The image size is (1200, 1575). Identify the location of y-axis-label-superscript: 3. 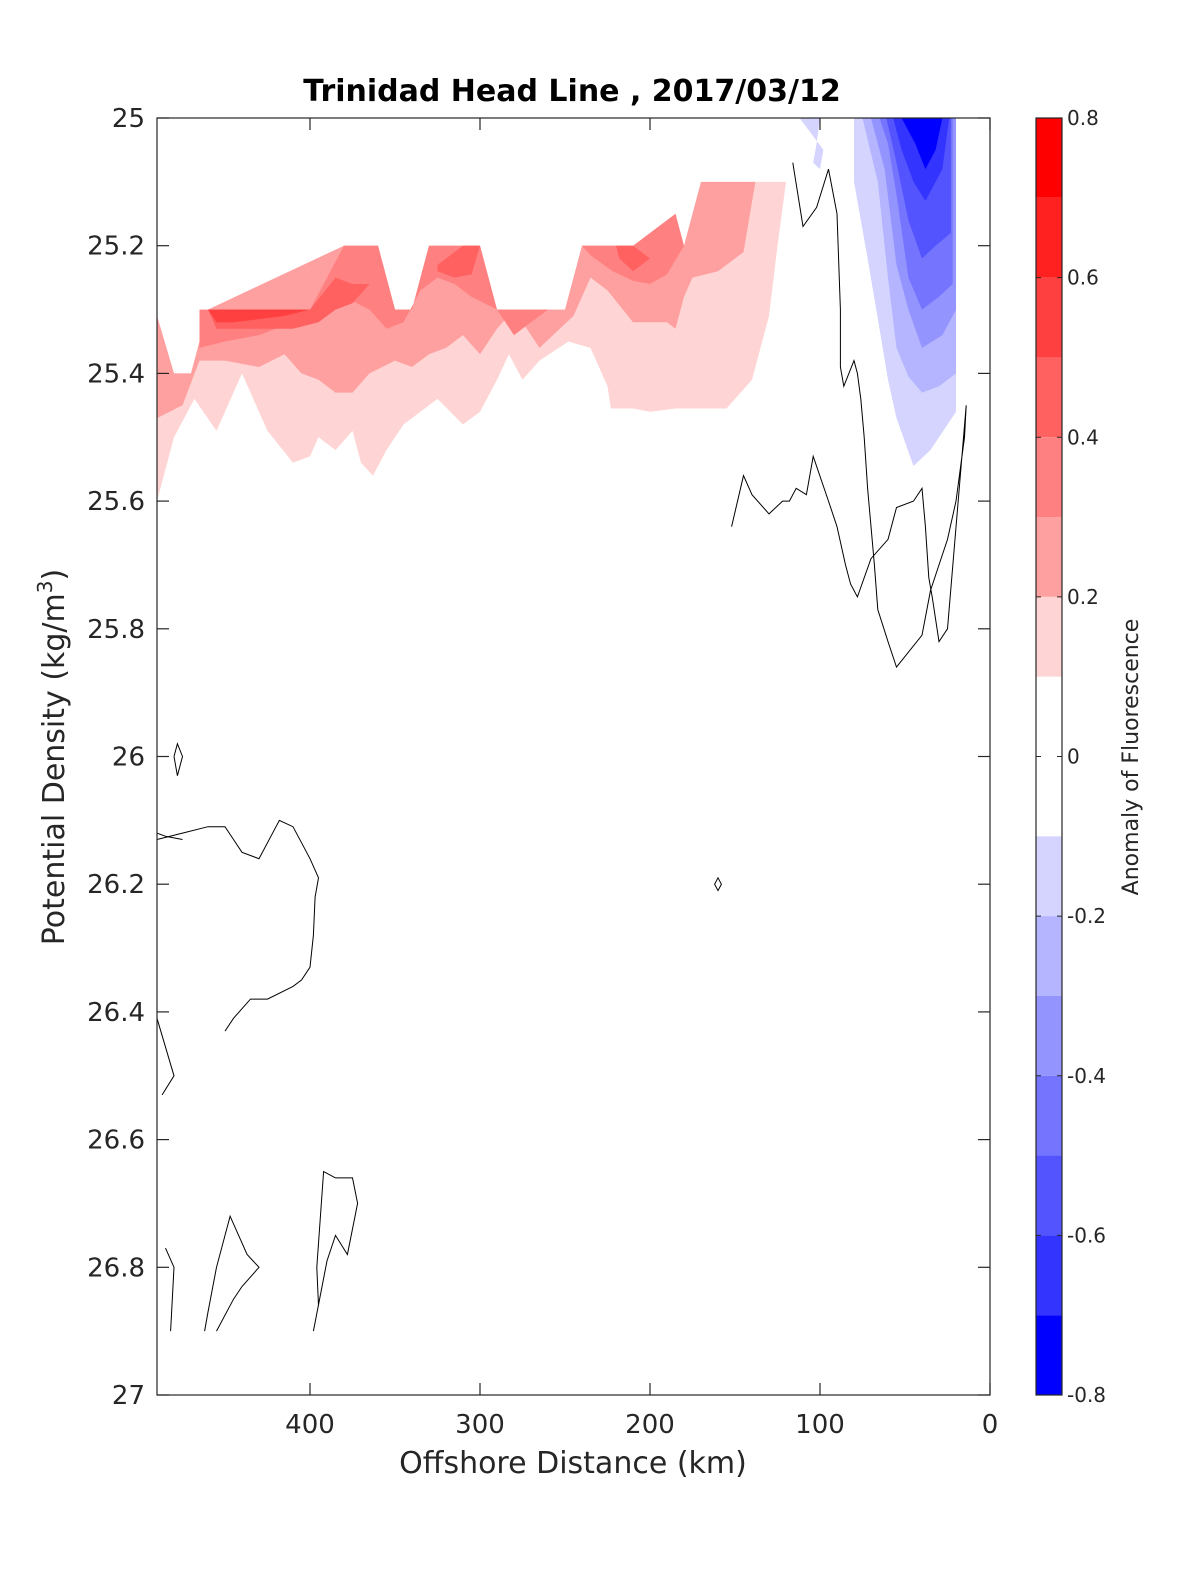
(45, 586).